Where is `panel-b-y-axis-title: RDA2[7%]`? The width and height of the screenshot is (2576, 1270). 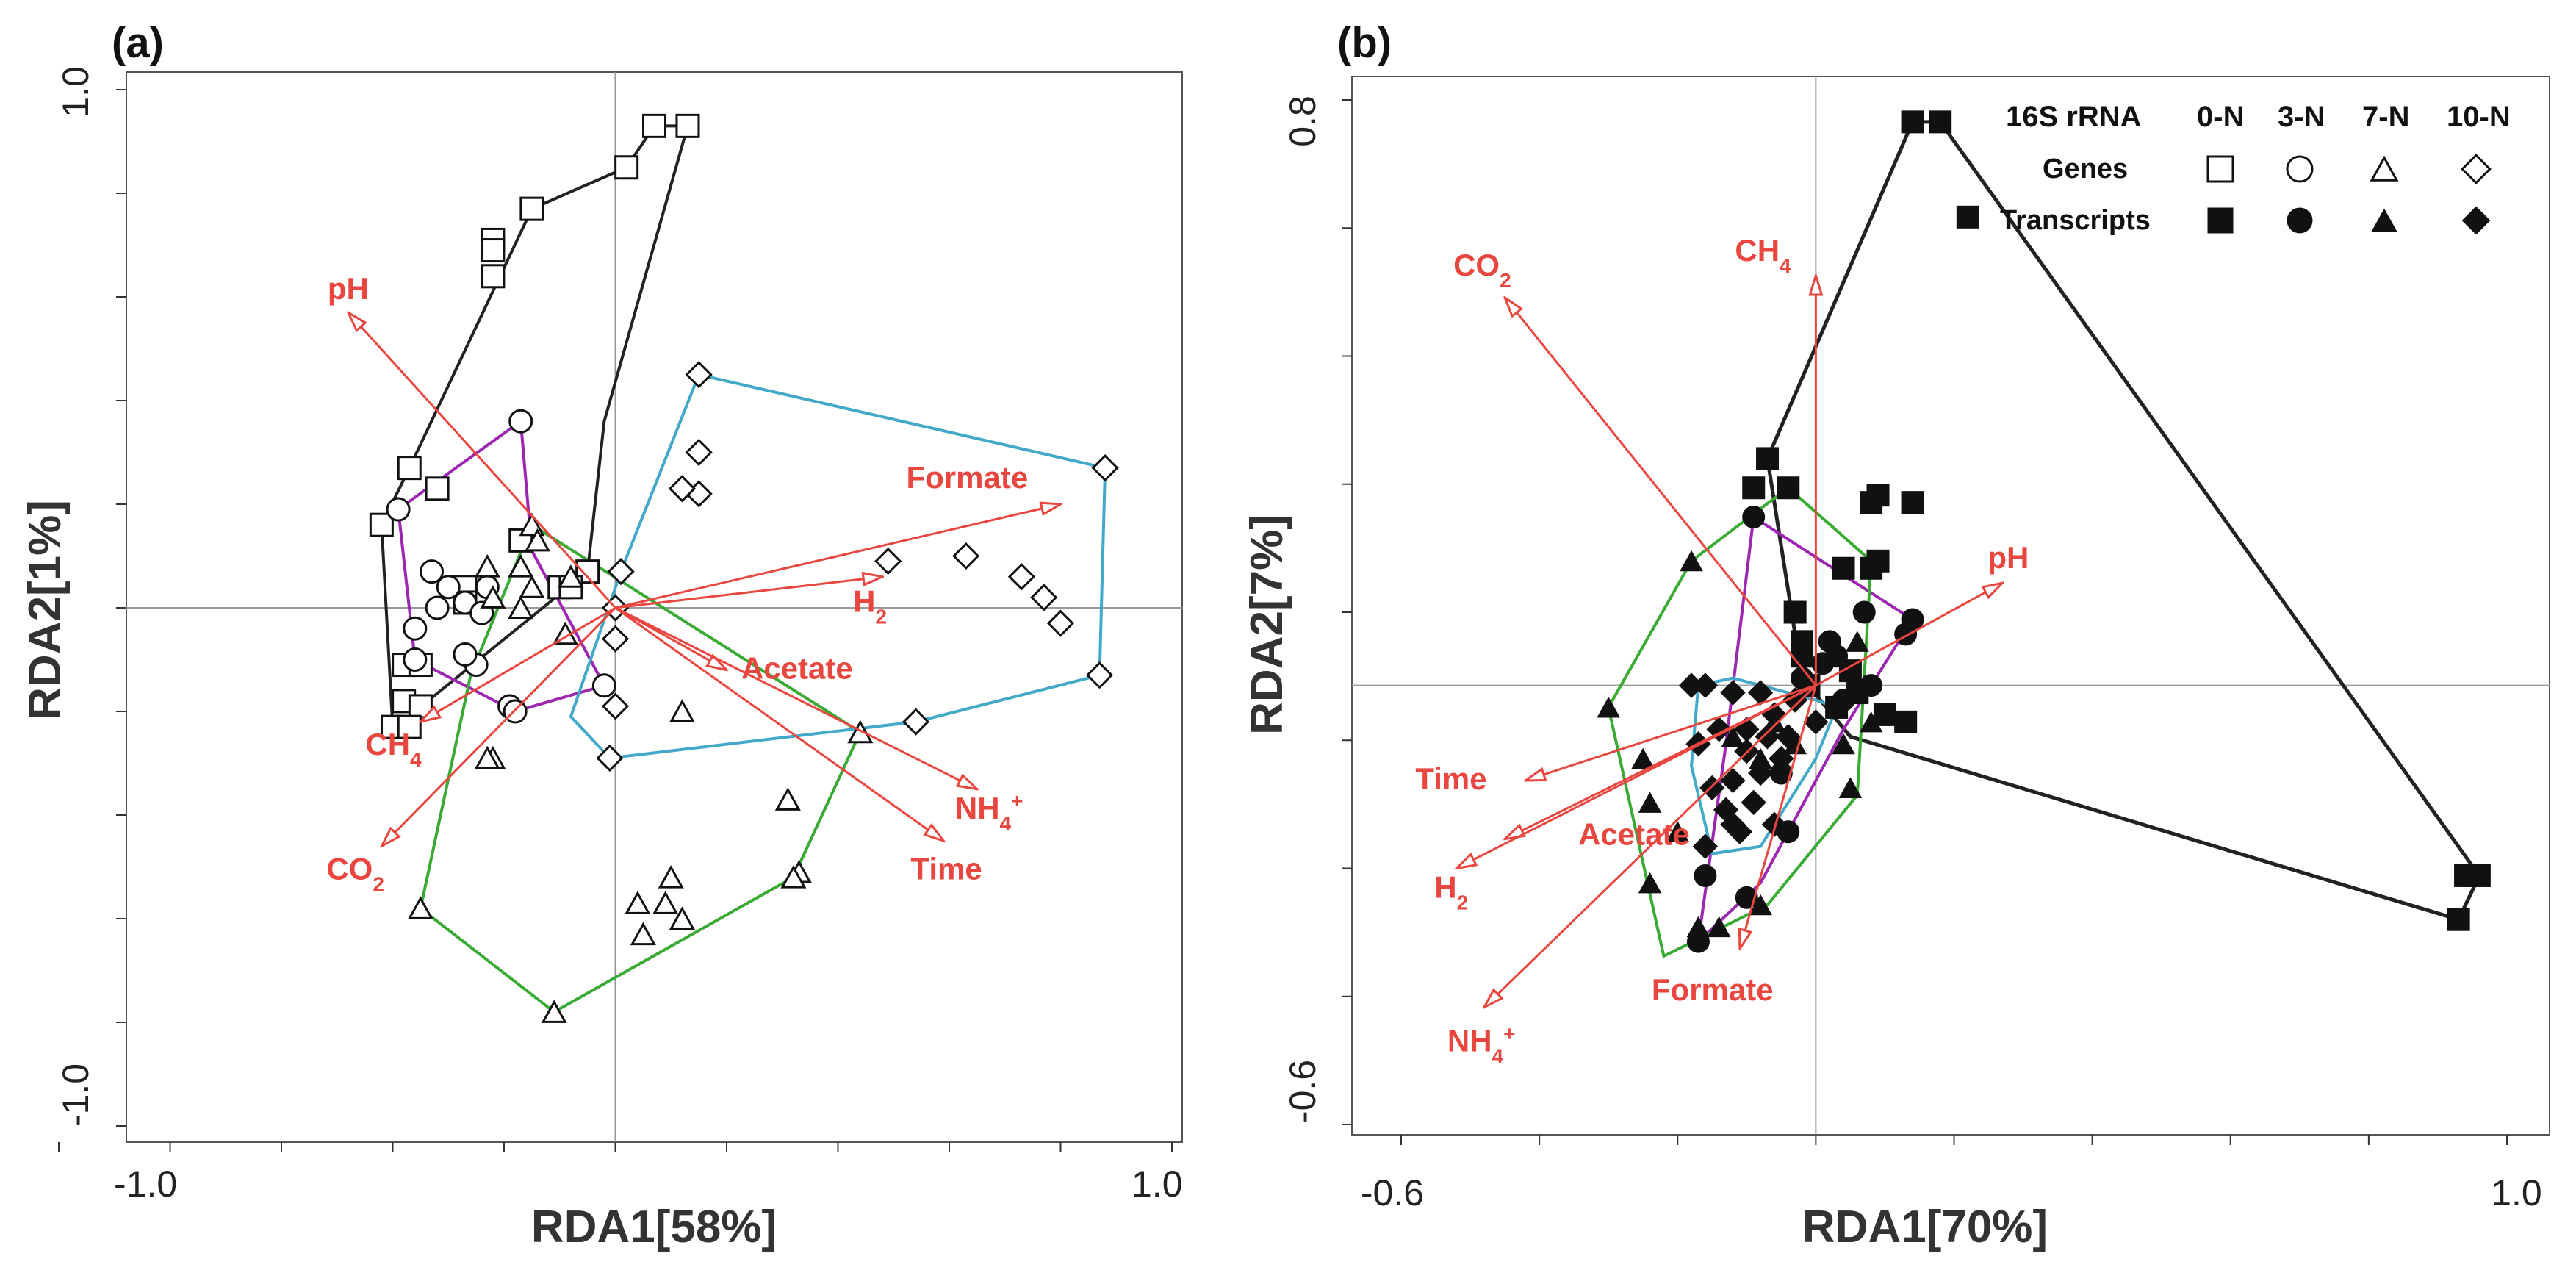 panel-b-y-axis-title: RDA2[7%] is located at coordinates (1267, 624).